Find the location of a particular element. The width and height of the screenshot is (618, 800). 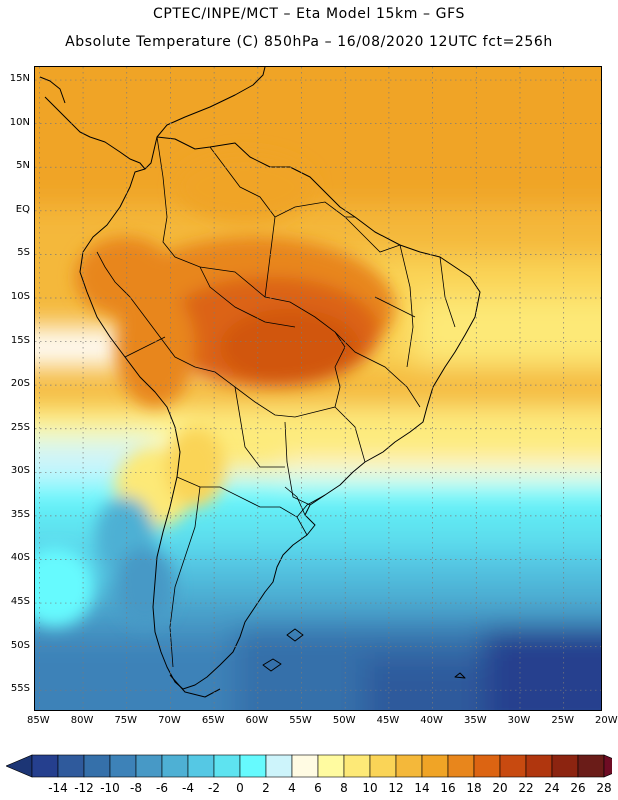

colorbar-label: 0 is located at coordinates (240, 788).